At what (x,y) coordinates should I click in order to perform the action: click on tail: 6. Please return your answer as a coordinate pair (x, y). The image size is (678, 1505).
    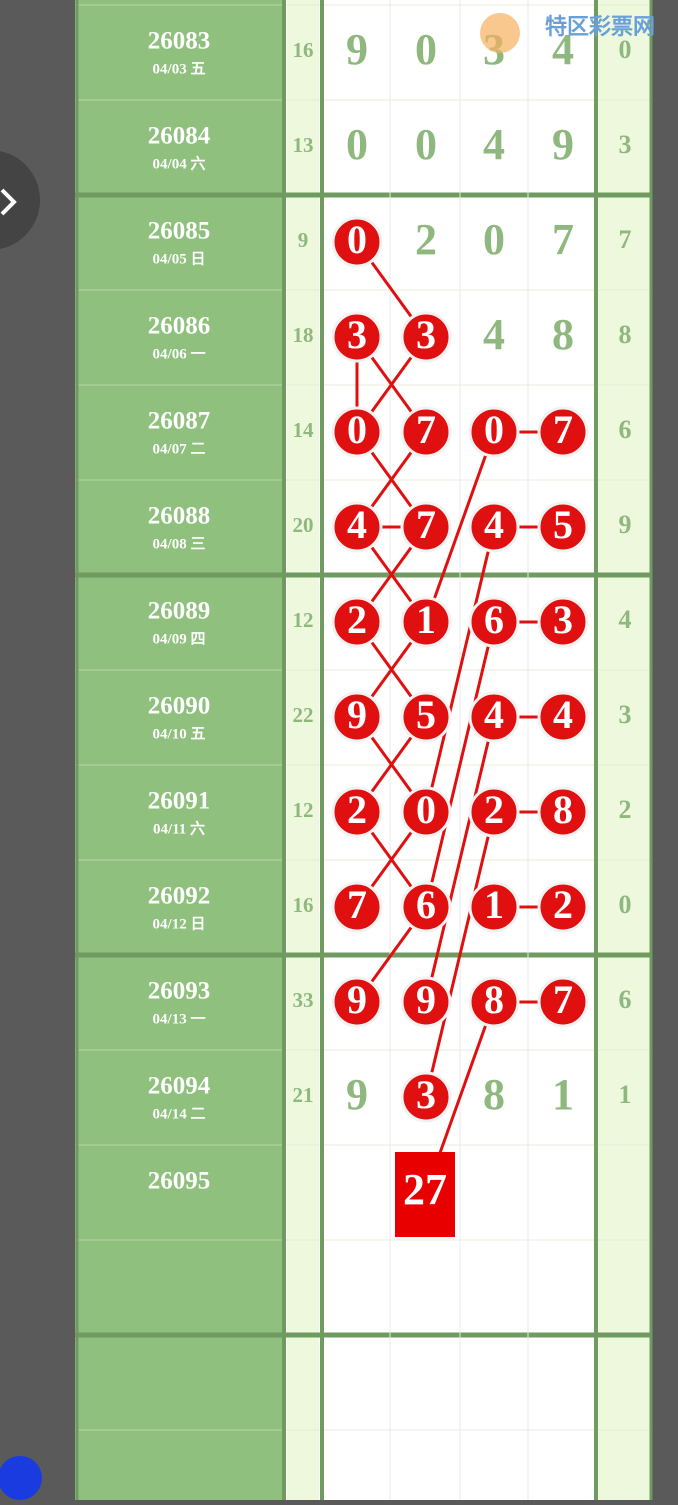
    Looking at the image, I should click on (625, 999).